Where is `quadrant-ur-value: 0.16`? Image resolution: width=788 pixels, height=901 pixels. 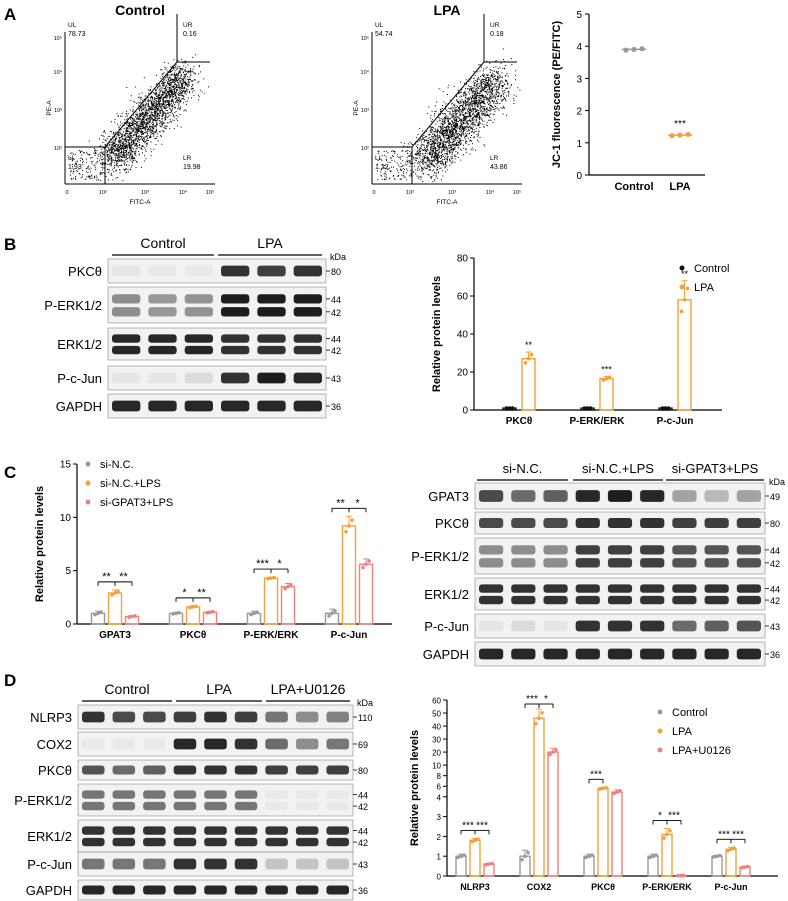 quadrant-ur-value: 0.16 is located at coordinates (190, 34).